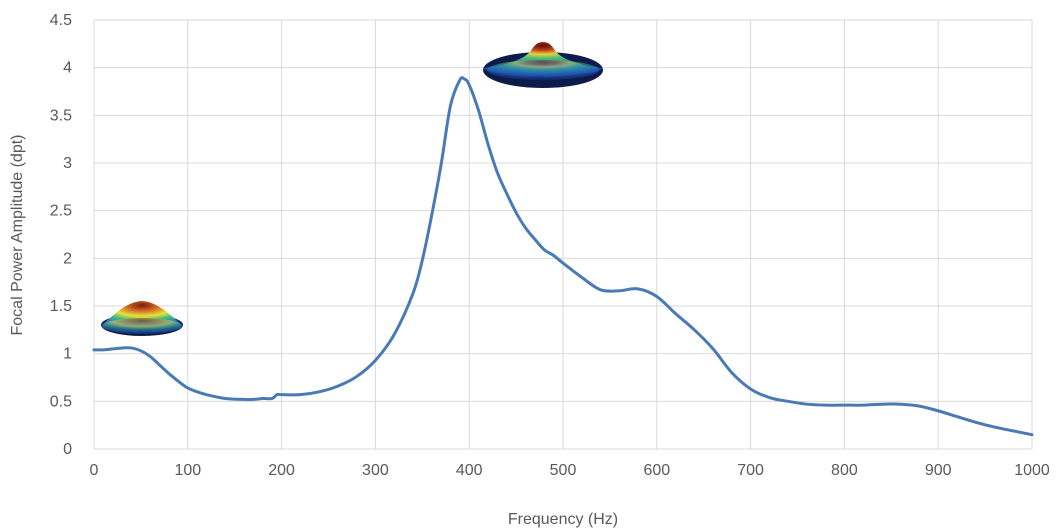 This screenshot has width=1059, height=528. I want to click on y-tick-label: 2, so click(67, 258).